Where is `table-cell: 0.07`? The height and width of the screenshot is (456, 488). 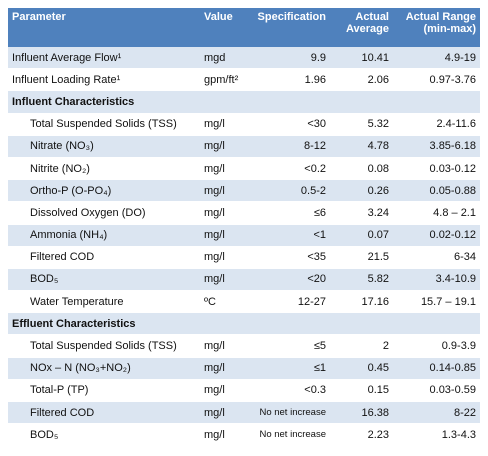
table-cell: 0.07 is located at coordinates (361, 235).